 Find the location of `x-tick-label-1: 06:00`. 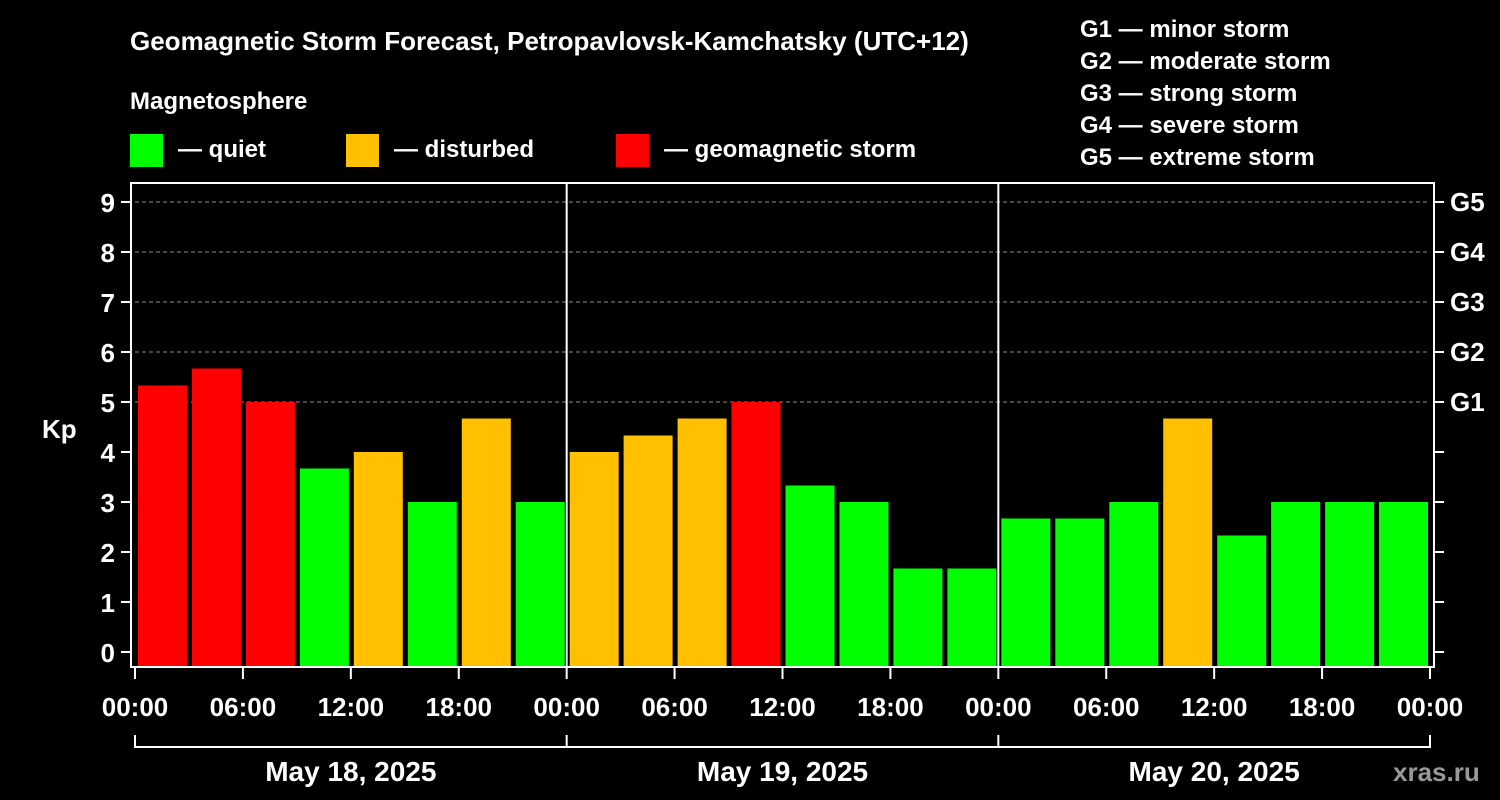

x-tick-label-1: 06:00 is located at coordinates (243, 707).